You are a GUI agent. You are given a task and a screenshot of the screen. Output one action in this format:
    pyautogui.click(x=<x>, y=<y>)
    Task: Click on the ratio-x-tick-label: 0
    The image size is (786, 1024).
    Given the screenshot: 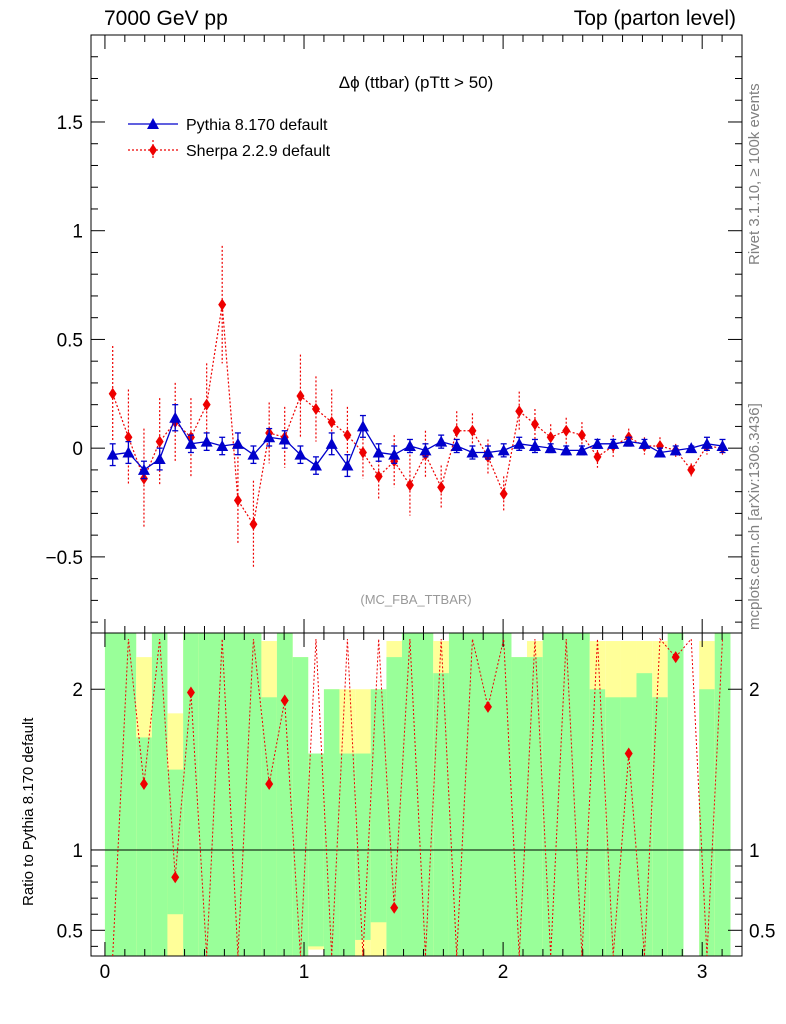 What is the action you would take?
    pyautogui.click(x=105, y=972)
    